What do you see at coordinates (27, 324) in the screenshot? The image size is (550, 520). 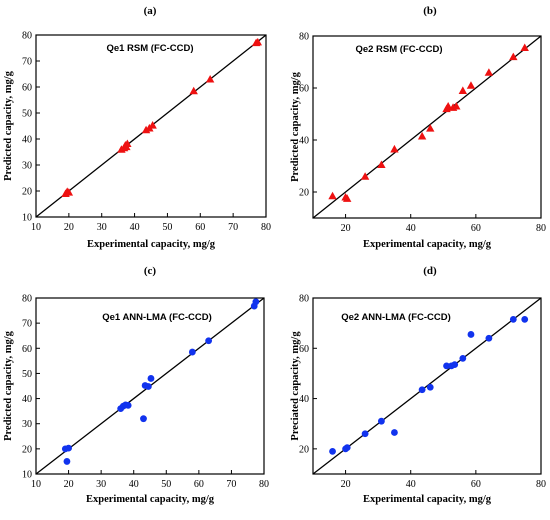 I see `y-tick-label: 70` at bounding box center [27, 324].